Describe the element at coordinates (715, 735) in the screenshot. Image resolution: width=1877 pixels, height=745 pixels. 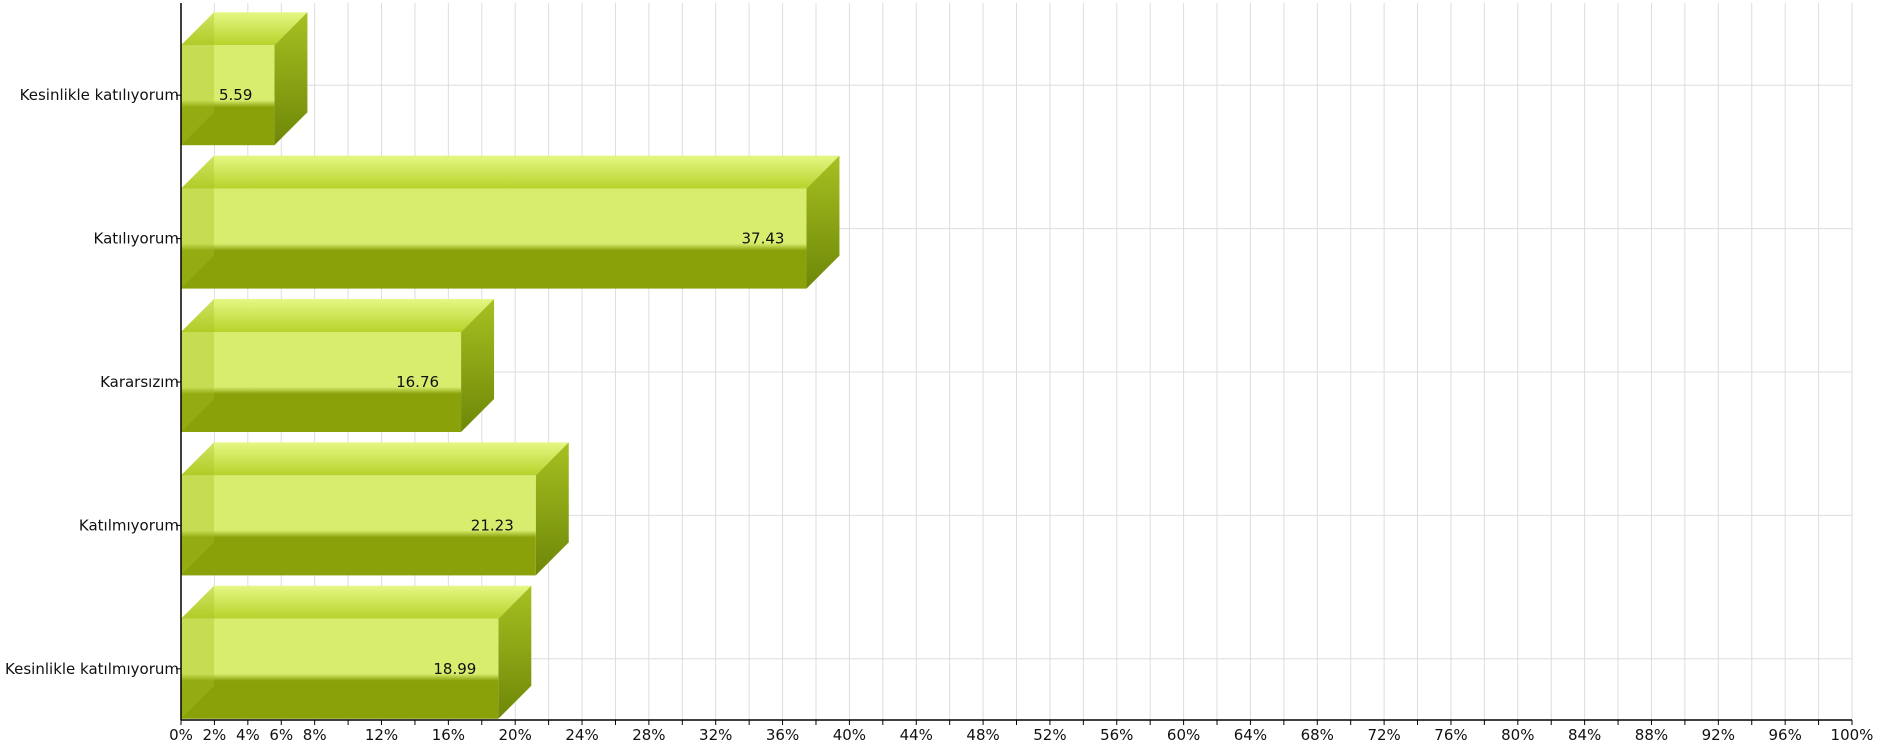
I see `x-tick-label: 32%` at that location.